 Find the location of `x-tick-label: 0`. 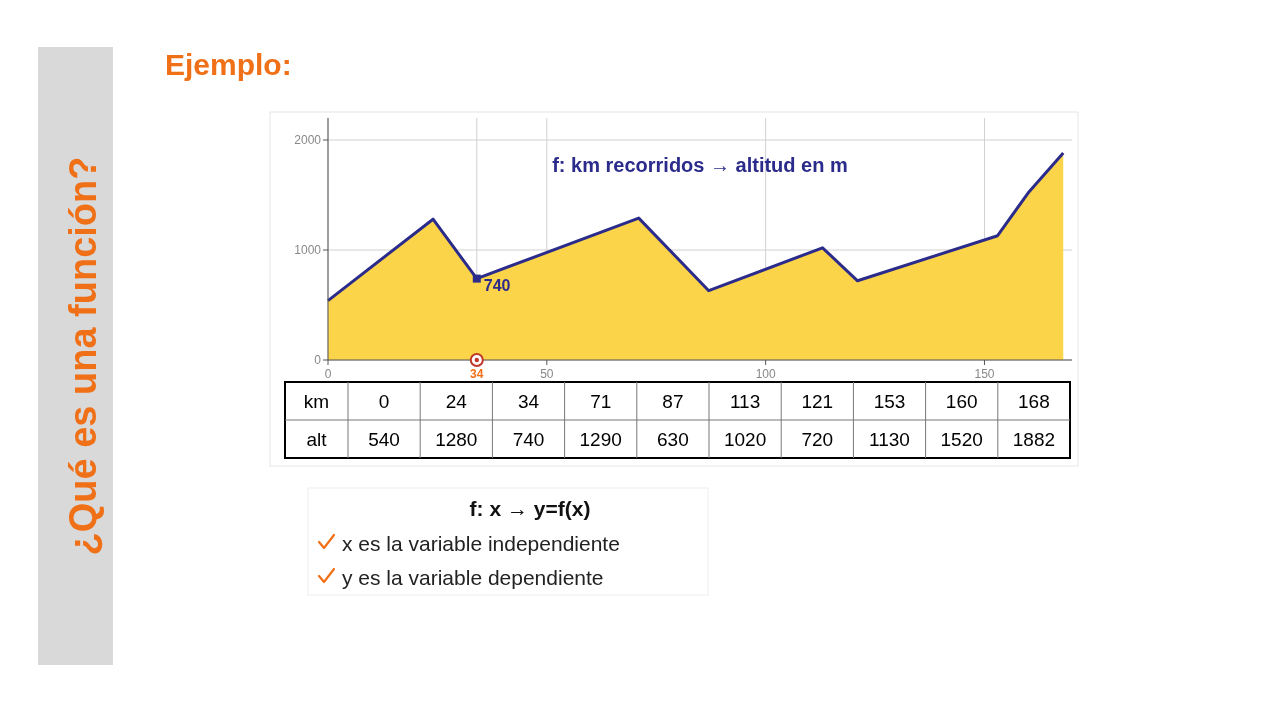

x-tick-label: 0 is located at coordinates (328, 374).